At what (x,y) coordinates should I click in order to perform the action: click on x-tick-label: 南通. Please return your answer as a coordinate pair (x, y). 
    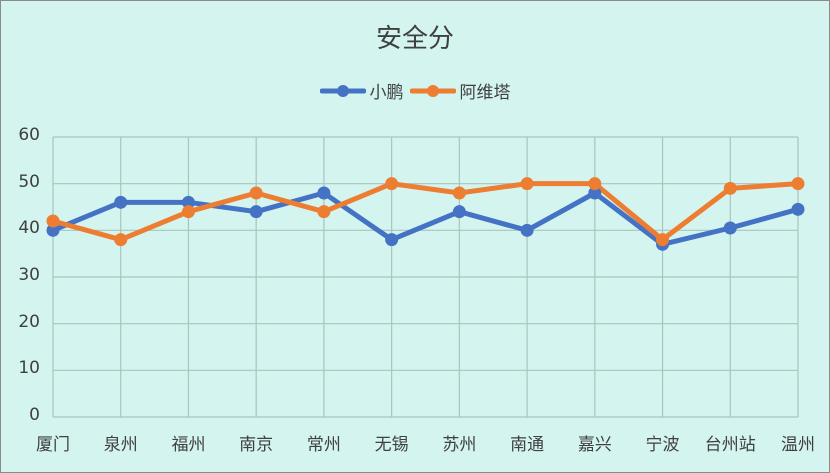
    Looking at the image, I should click on (527, 445).